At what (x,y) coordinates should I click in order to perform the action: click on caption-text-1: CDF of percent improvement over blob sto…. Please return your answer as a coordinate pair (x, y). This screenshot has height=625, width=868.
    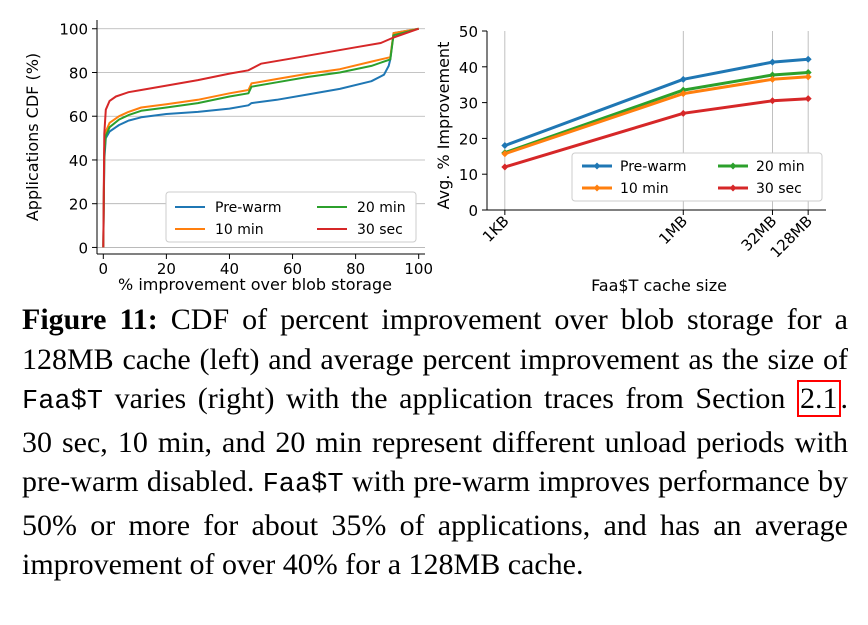
    Looking at the image, I should click on (435, 339).